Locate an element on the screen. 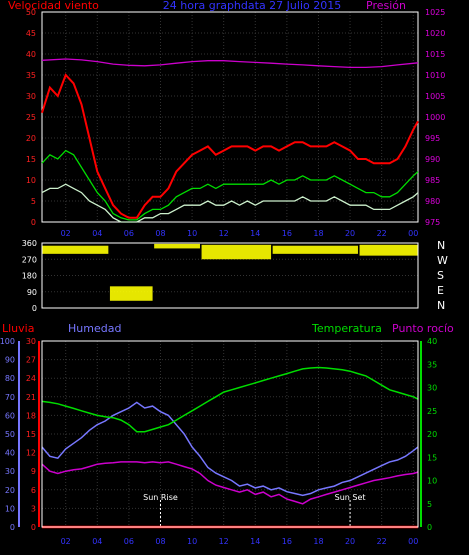 The image size is (469, 555). y2-tick-label: 1005 is located at coordinates (435, 96).